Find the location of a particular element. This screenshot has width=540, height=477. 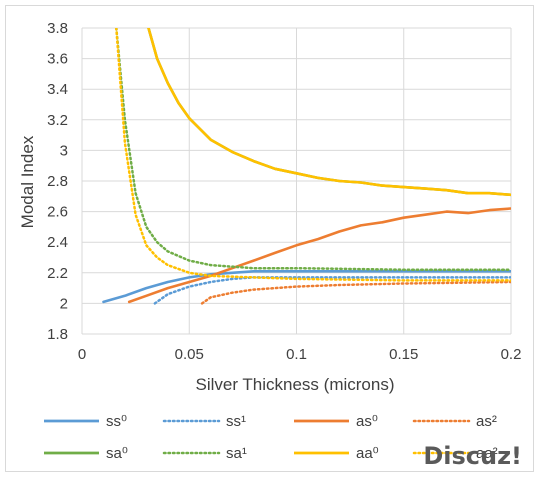

x-tick-labels: 0 0.05 0.1 0.15 0.2 is located at coordinates (300, 354).